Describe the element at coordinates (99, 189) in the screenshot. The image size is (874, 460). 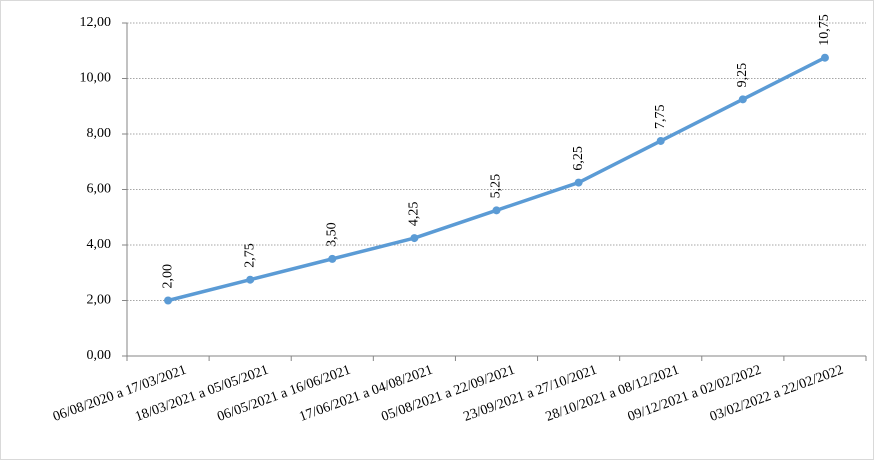
I see `y-tick-label: 6,00` at that location.